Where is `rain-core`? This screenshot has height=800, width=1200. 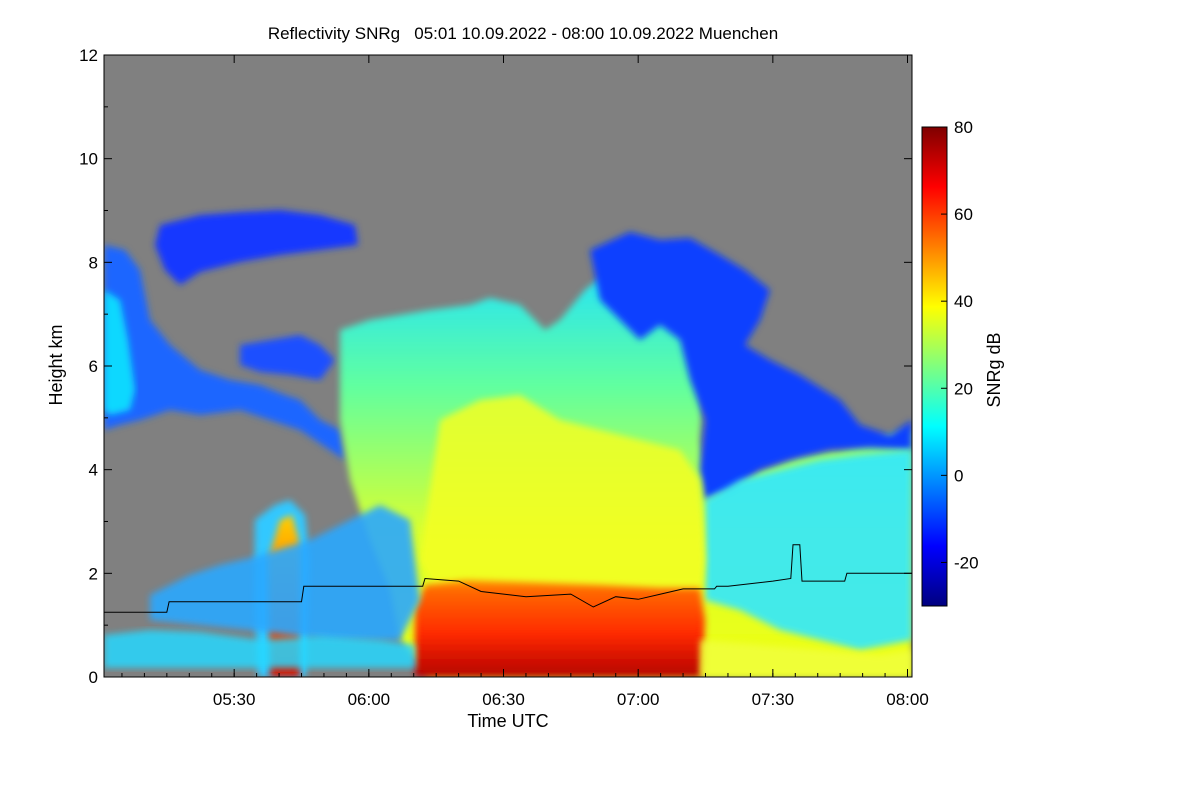
rain-core is located at coordinates (560, 628).